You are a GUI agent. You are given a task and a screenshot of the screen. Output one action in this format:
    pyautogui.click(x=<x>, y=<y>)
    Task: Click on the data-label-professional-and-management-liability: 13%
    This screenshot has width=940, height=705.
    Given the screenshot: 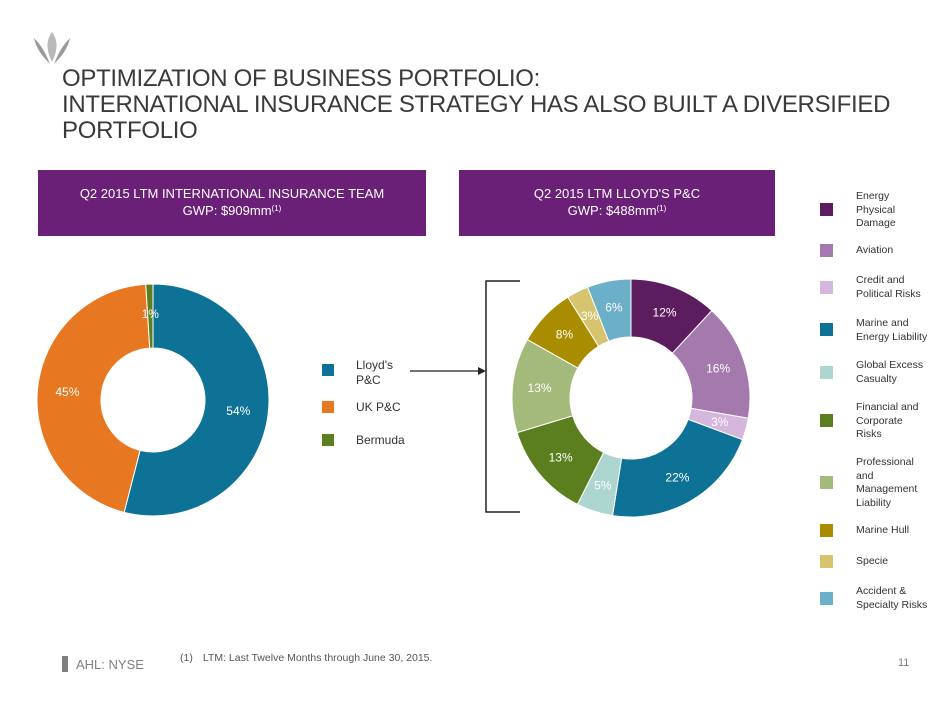 What is the action you would take?
    pyautogui.click(x=540, y=388)
    